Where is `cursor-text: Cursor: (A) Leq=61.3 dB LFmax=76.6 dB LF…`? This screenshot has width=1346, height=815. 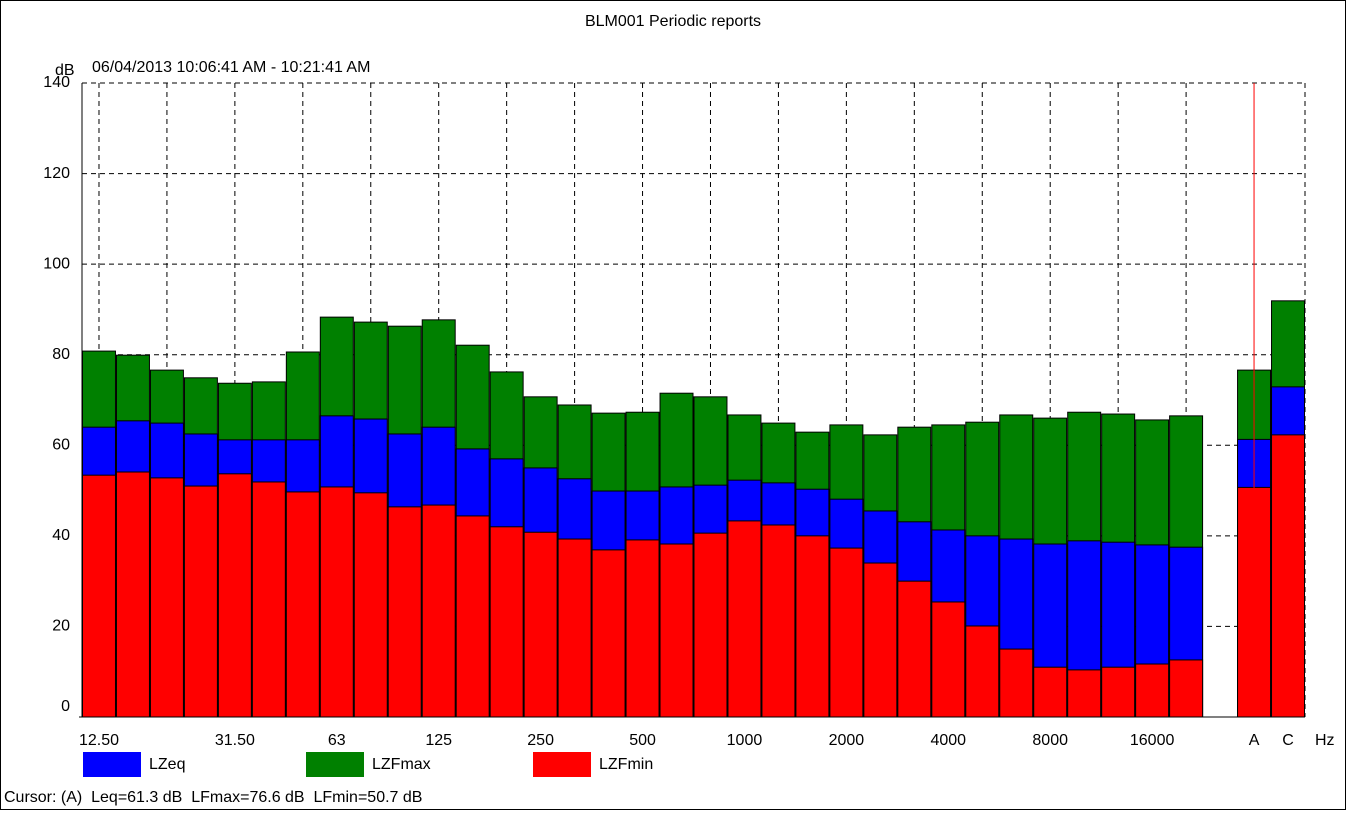
cursor-text: Cursor: (A) Leq=61.3 dB LFmax=76.6 dB LF… is located at coordinates (213, 797).